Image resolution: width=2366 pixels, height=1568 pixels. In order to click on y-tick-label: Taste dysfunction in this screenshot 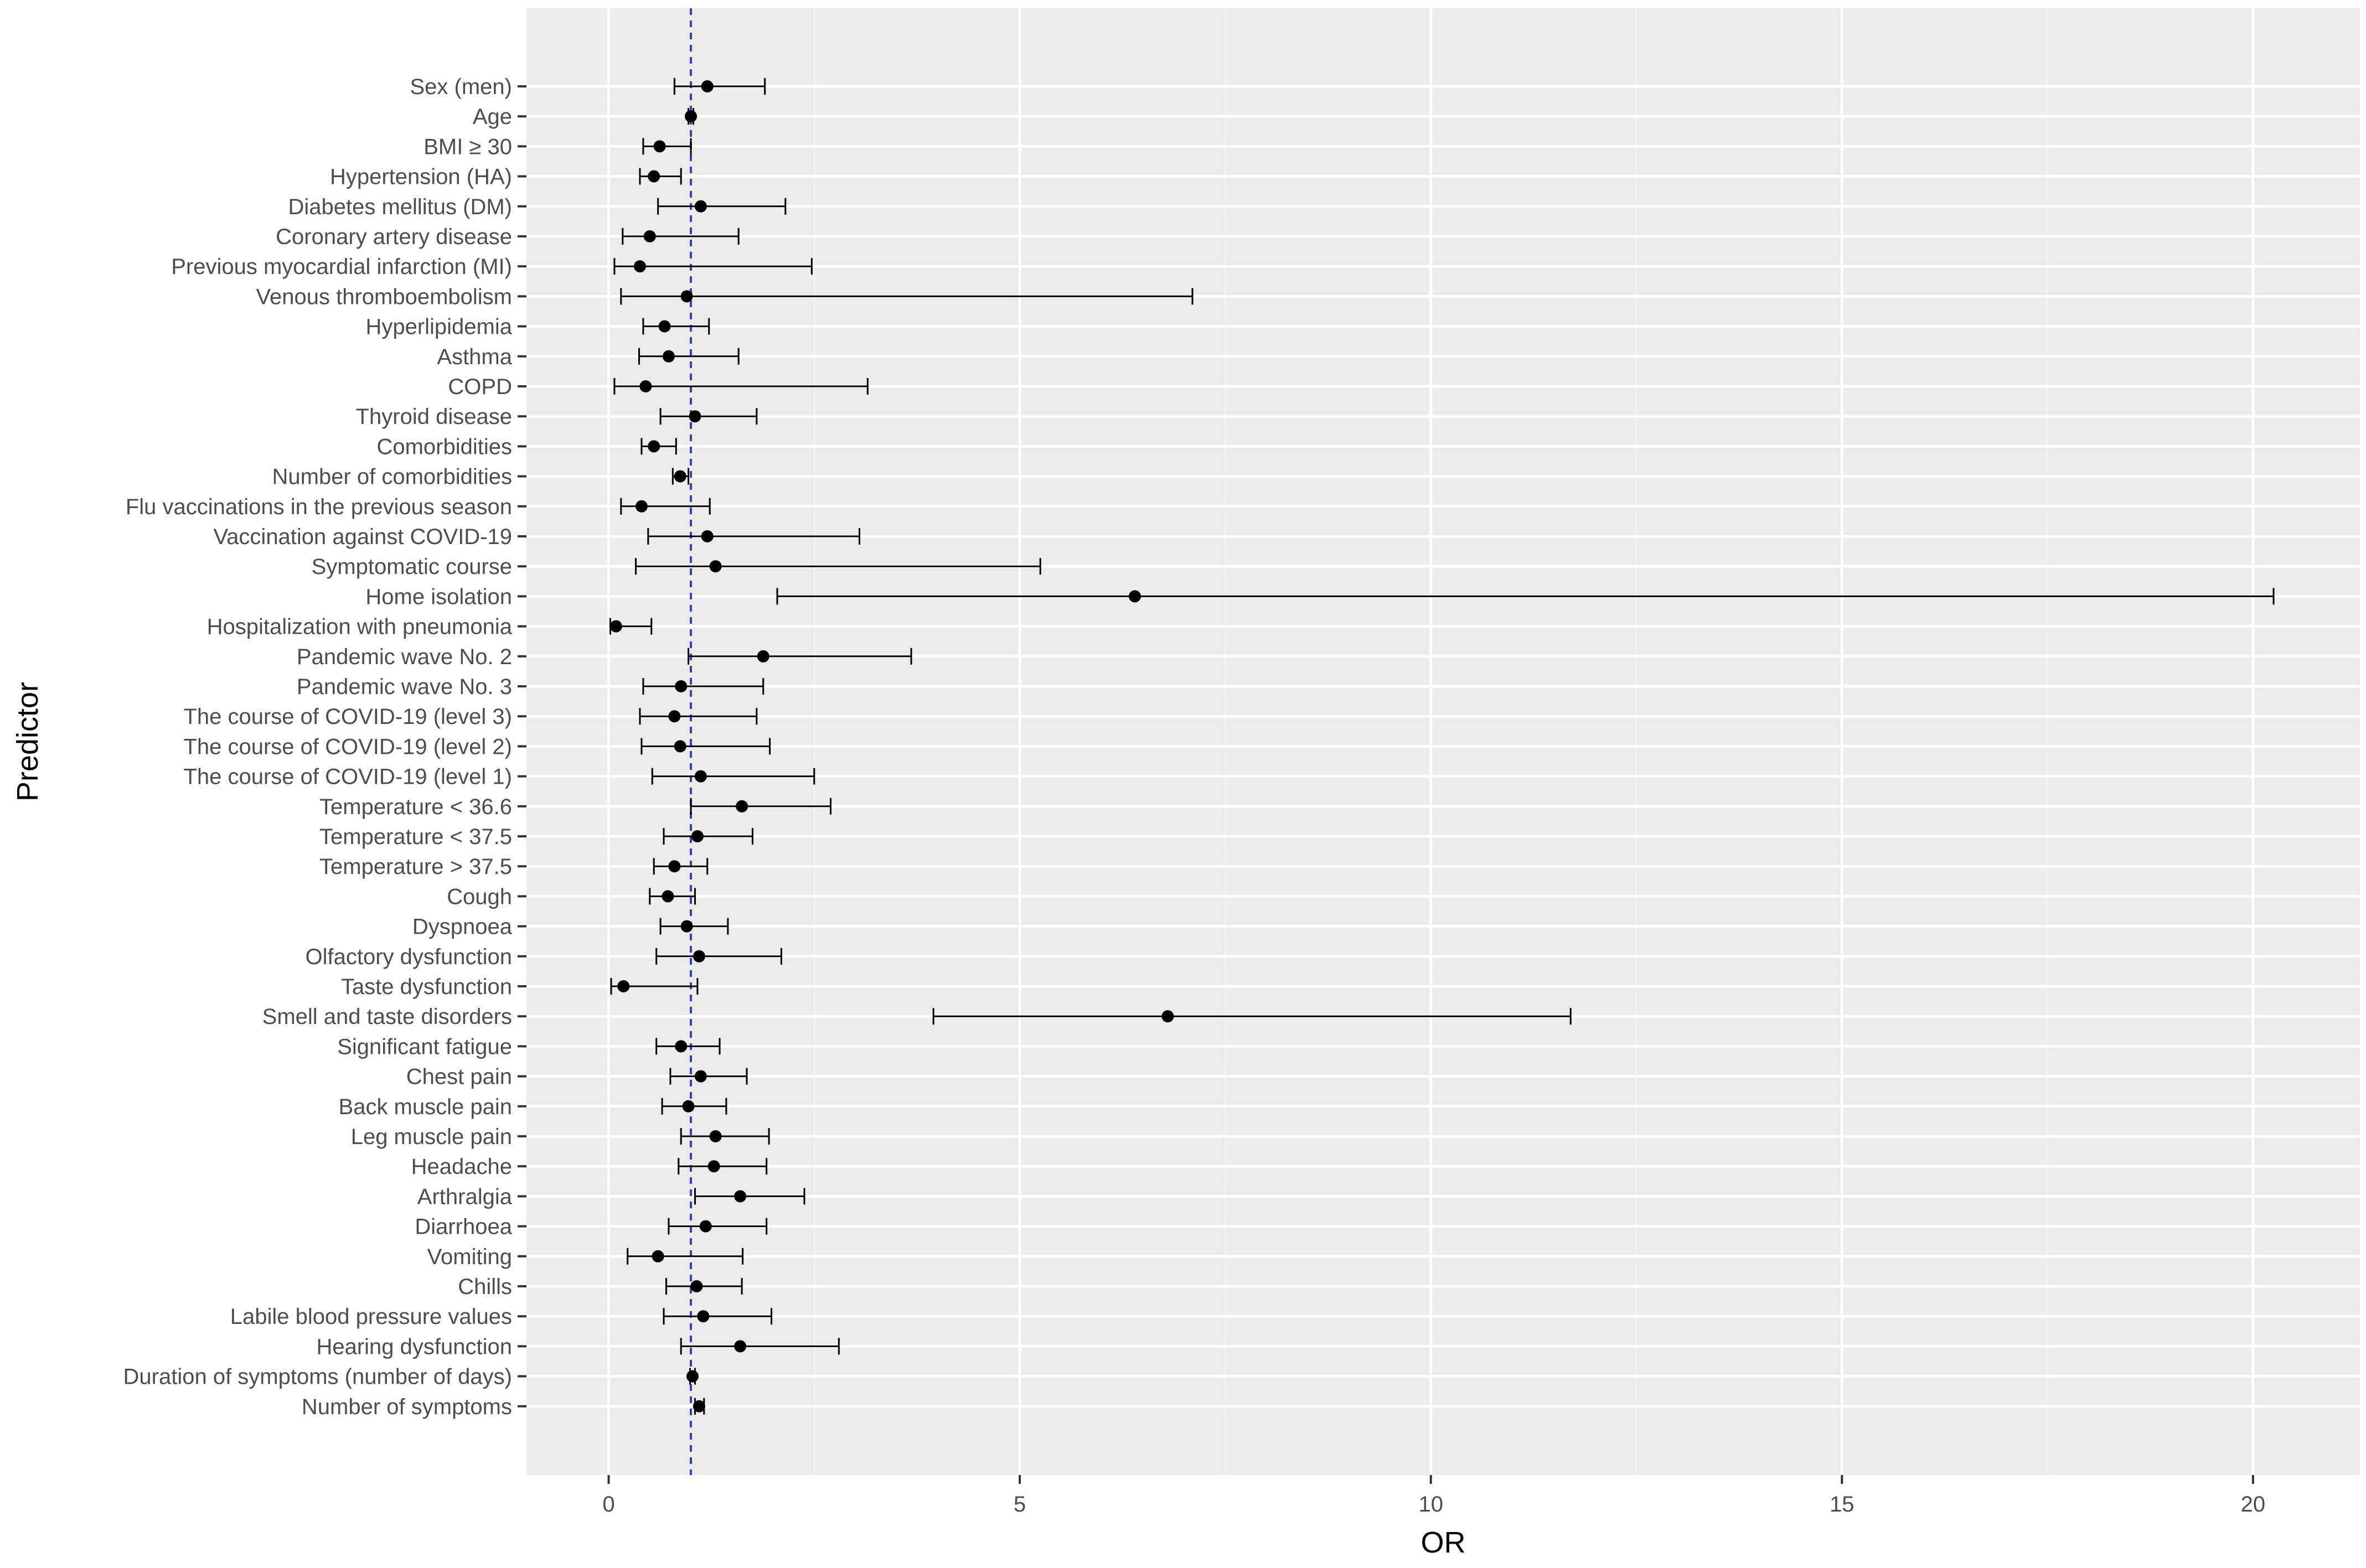, I will do `click(426, 987)`.